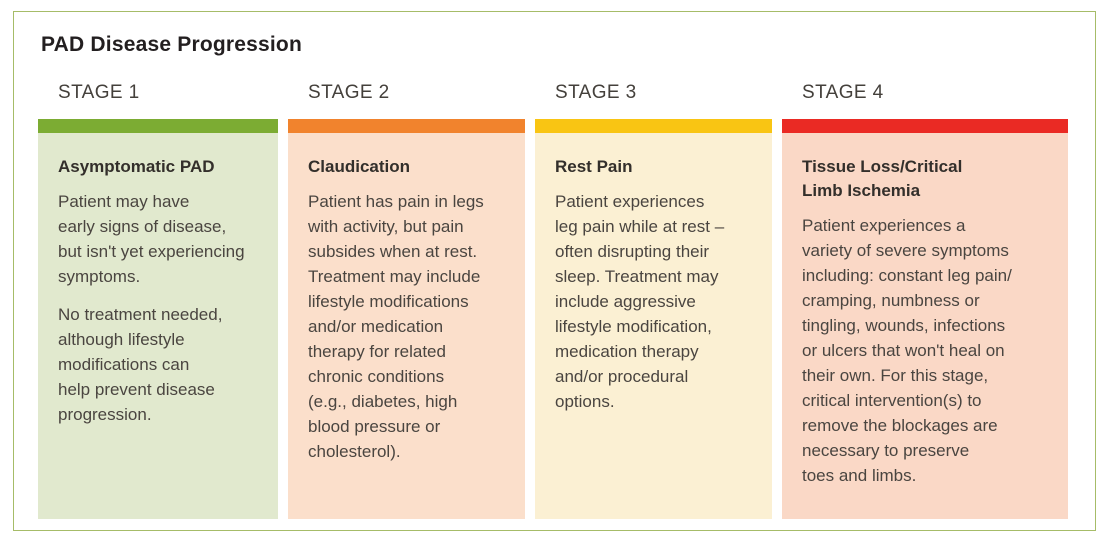 This screenshot has width=1108, height=540. What do you see at coordinates (594, 166) in the screenshot?
I see `stage-heading: Rest Pain` at bounding box center [594, 166].